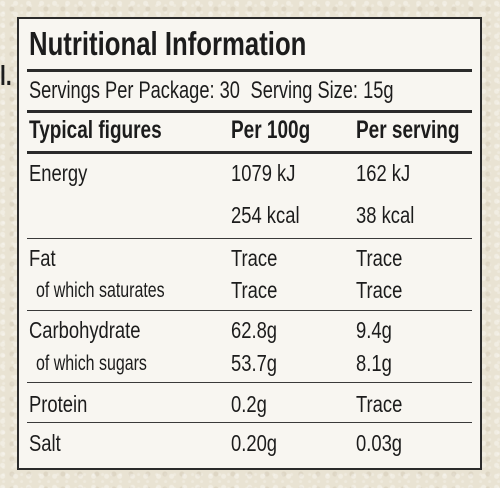 The height and width of the screenshot is (488, 500). I want to click on nutrient-name: of which saturates, so click(100, 290).